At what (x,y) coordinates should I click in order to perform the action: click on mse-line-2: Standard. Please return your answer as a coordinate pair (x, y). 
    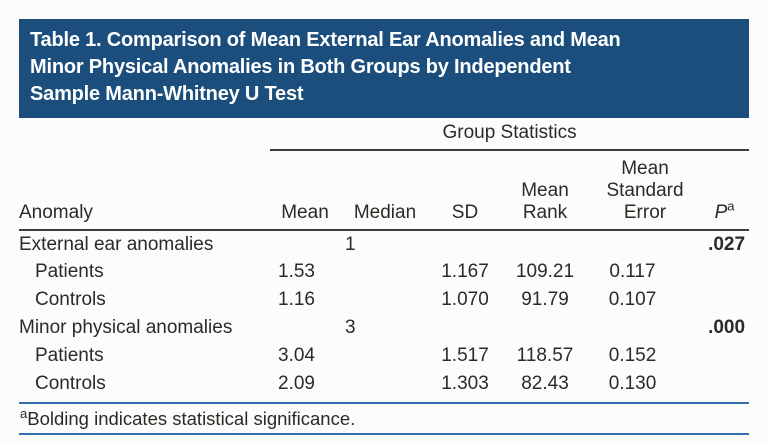
    Looking at the image, I should click on (645, 190).